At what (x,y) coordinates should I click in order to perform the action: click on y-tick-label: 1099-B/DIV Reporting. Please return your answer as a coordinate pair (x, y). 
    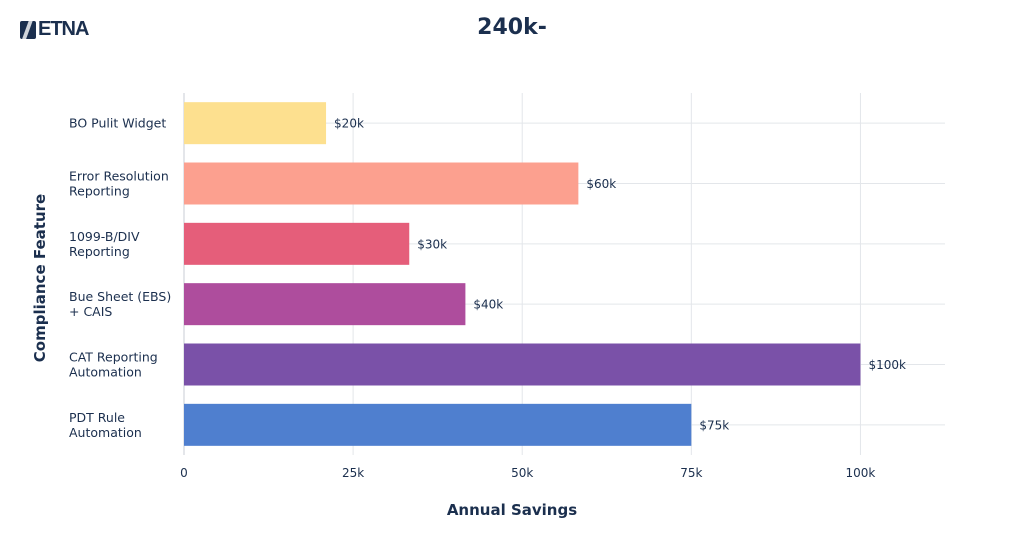
    Looking at the image, I should click on (104, 244).